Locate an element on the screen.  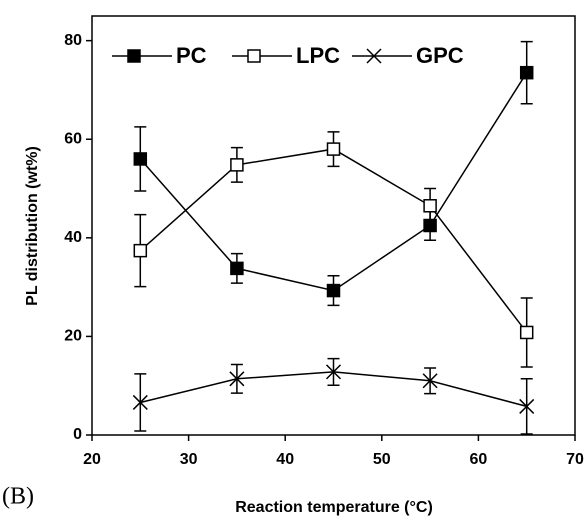
y-tick-label: 60 is located at coordinates (73, 138).